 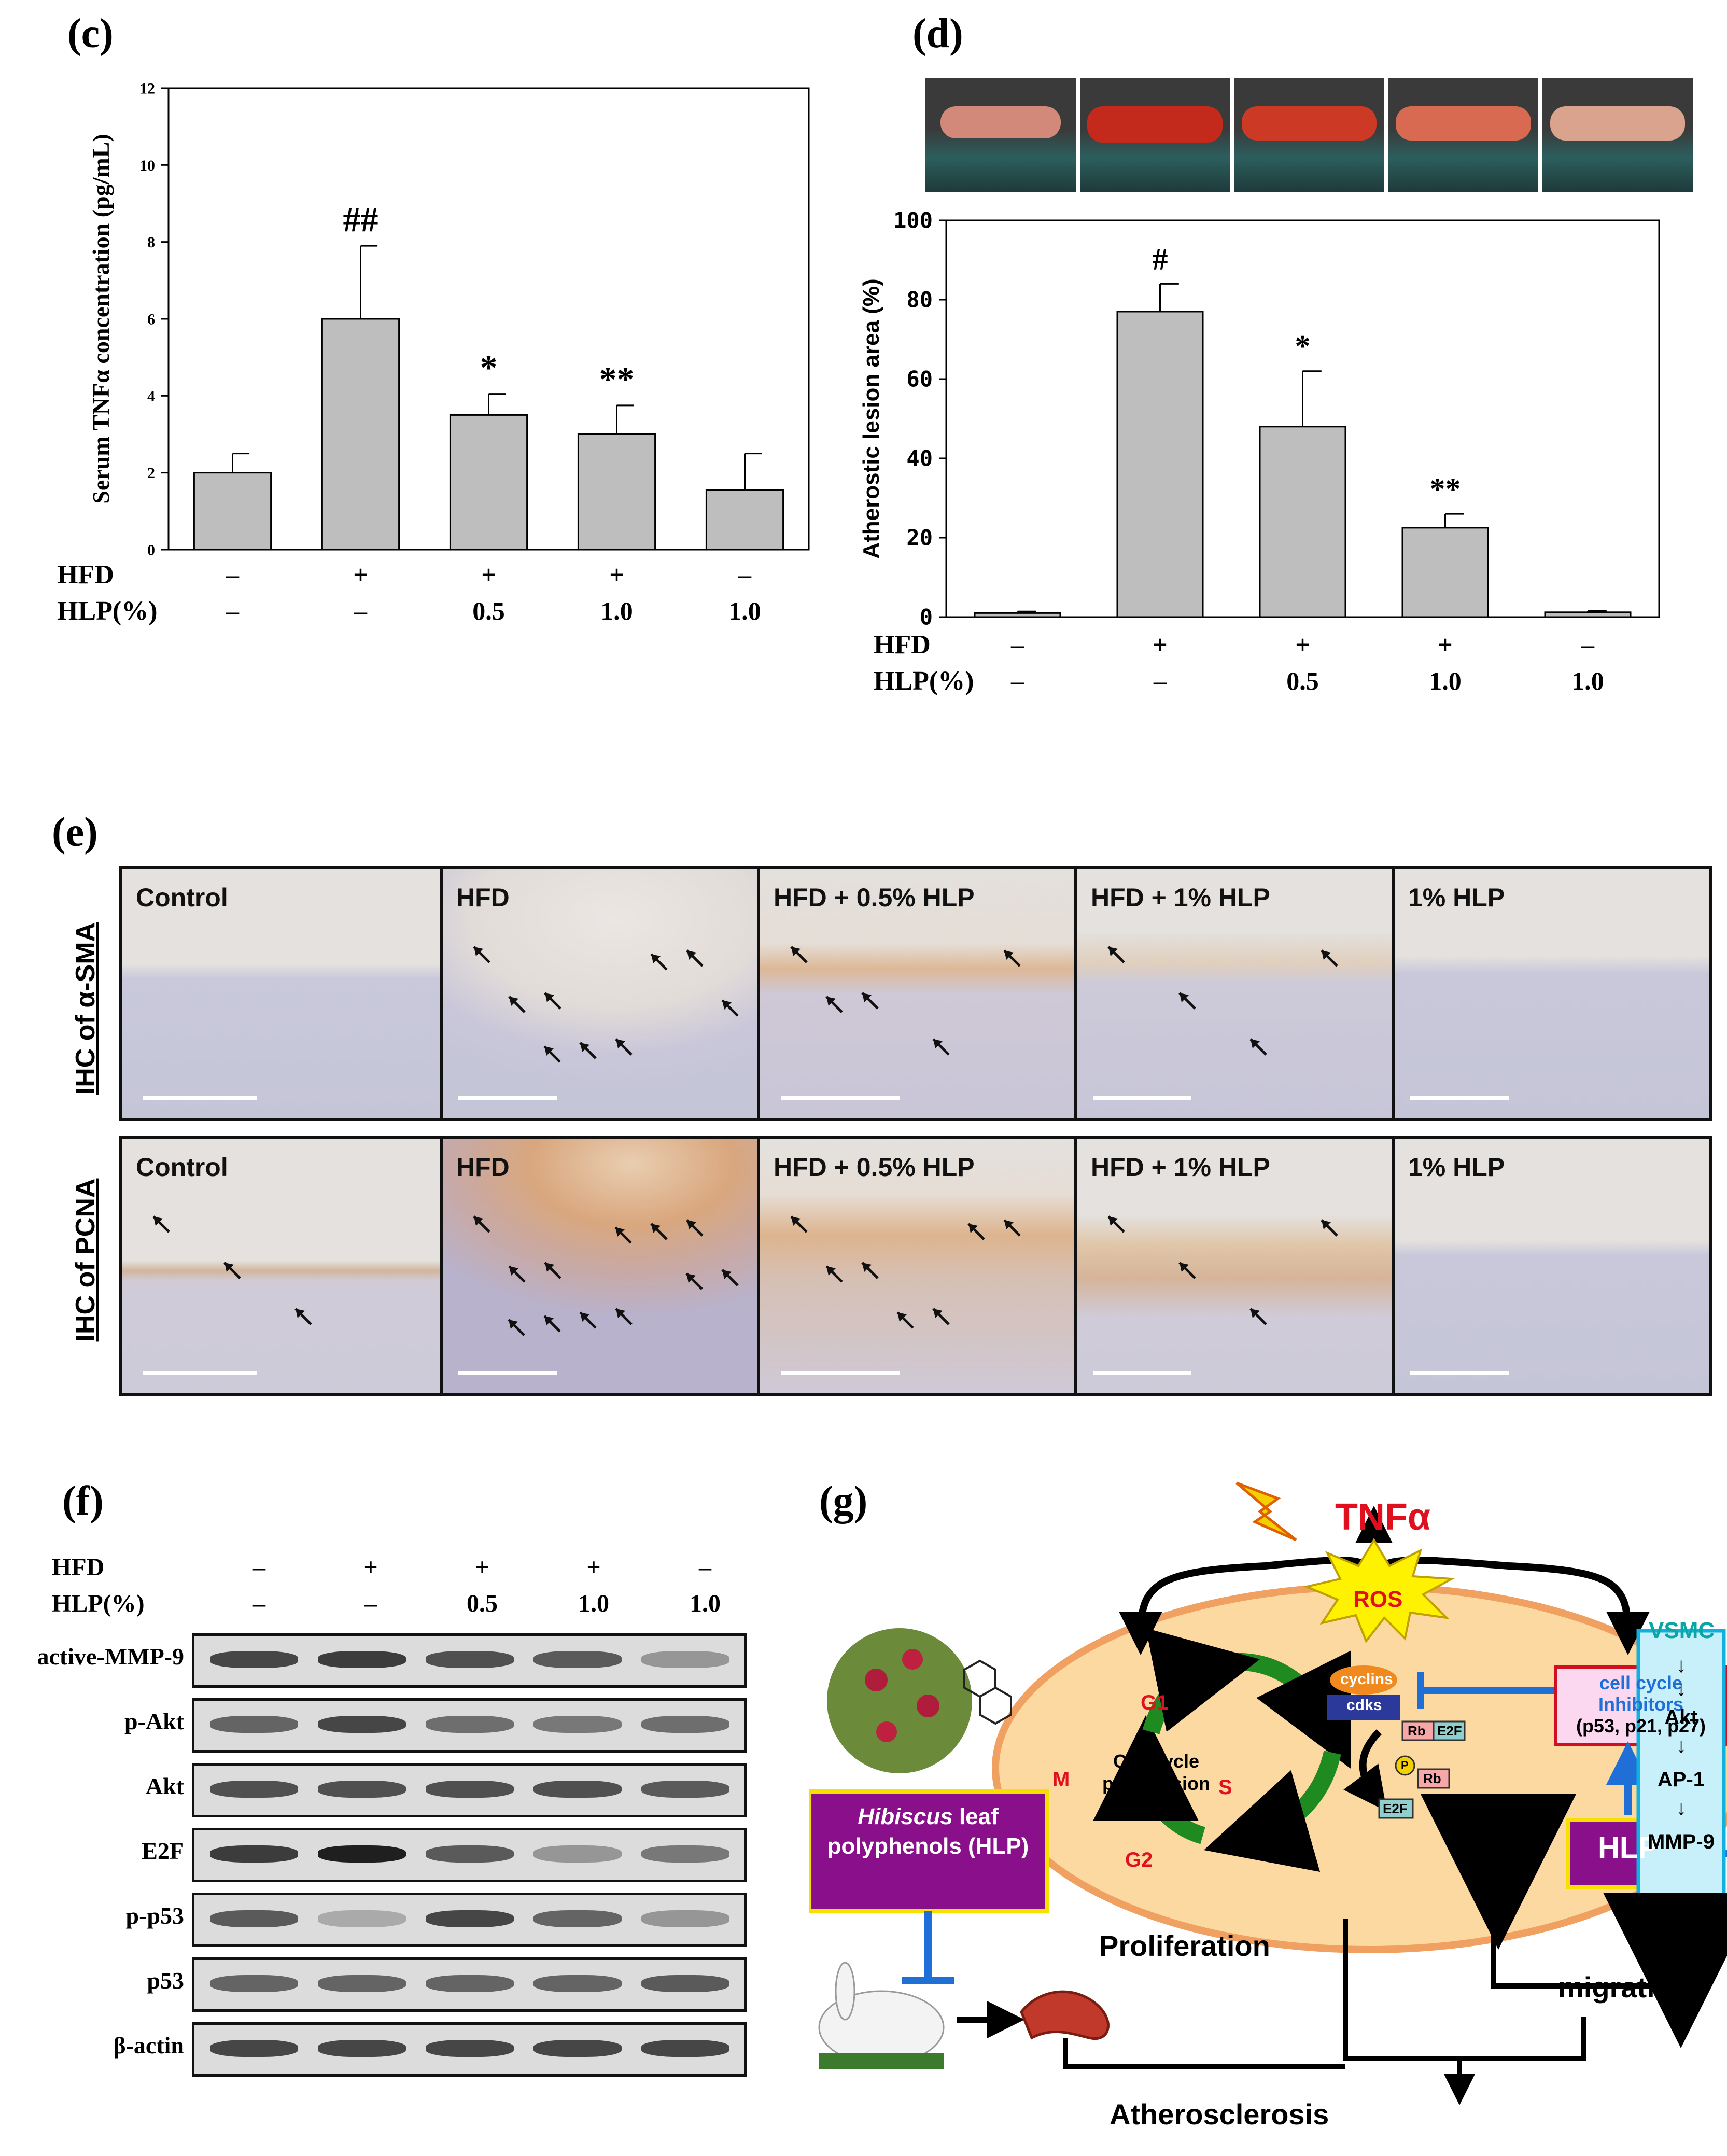 I want to click on mmp9-label: MMP-9, so click(x=1682, y=1841).